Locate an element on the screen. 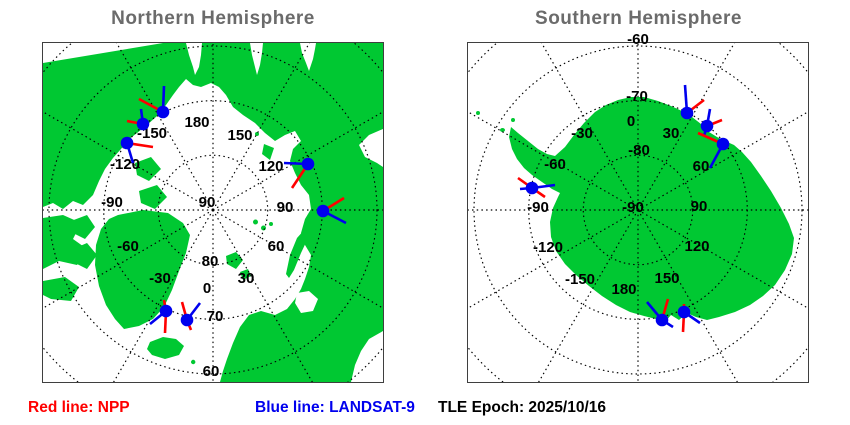 This screenshot has width=850, height=425. landmass-iceland is located at coordinates (165, 348).